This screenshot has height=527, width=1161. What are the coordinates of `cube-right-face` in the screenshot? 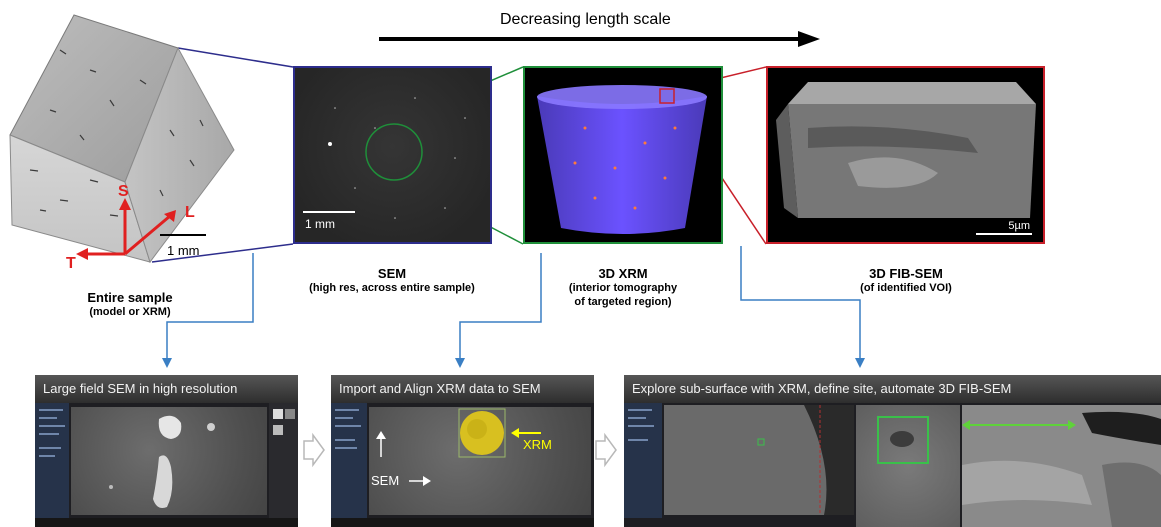 It's located at (179, 155).